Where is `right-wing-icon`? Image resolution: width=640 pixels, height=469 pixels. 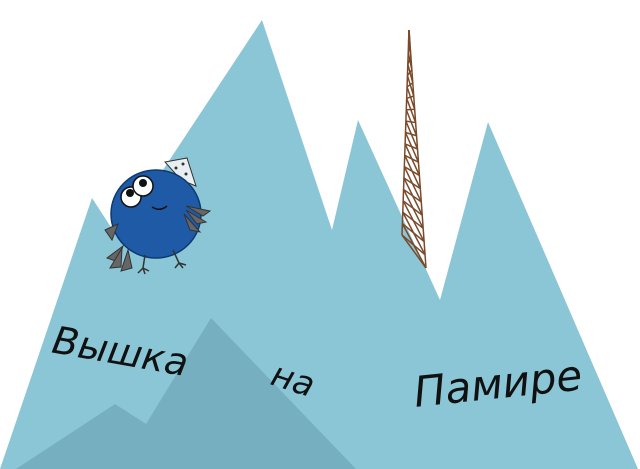
right-wing-icon is located at coordinates (197, 219).